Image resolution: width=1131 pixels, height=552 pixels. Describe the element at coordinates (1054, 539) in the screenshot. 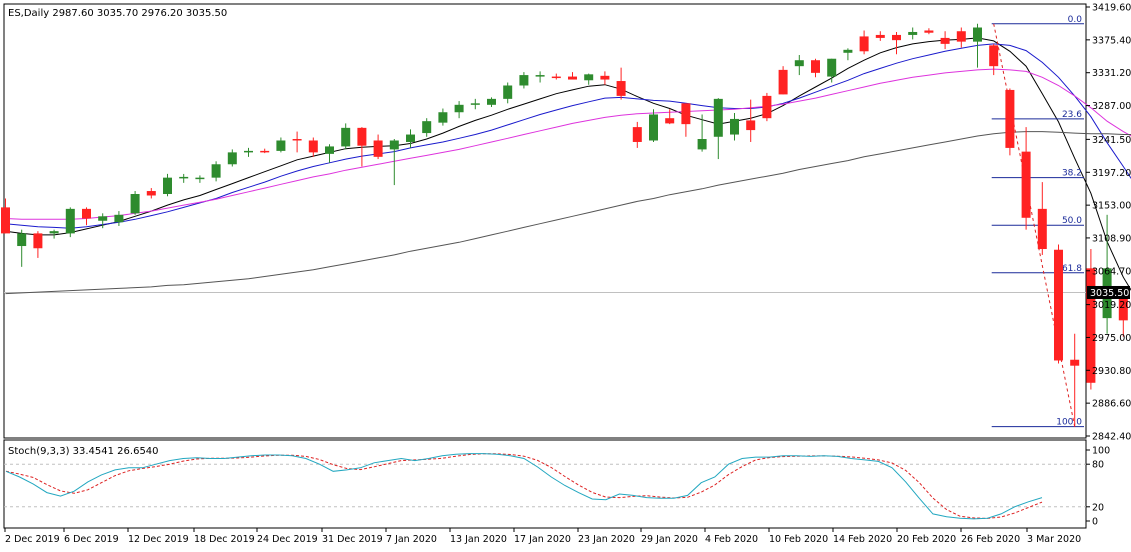

I see `date-axis-label: 3 Mar 2020` at that location.